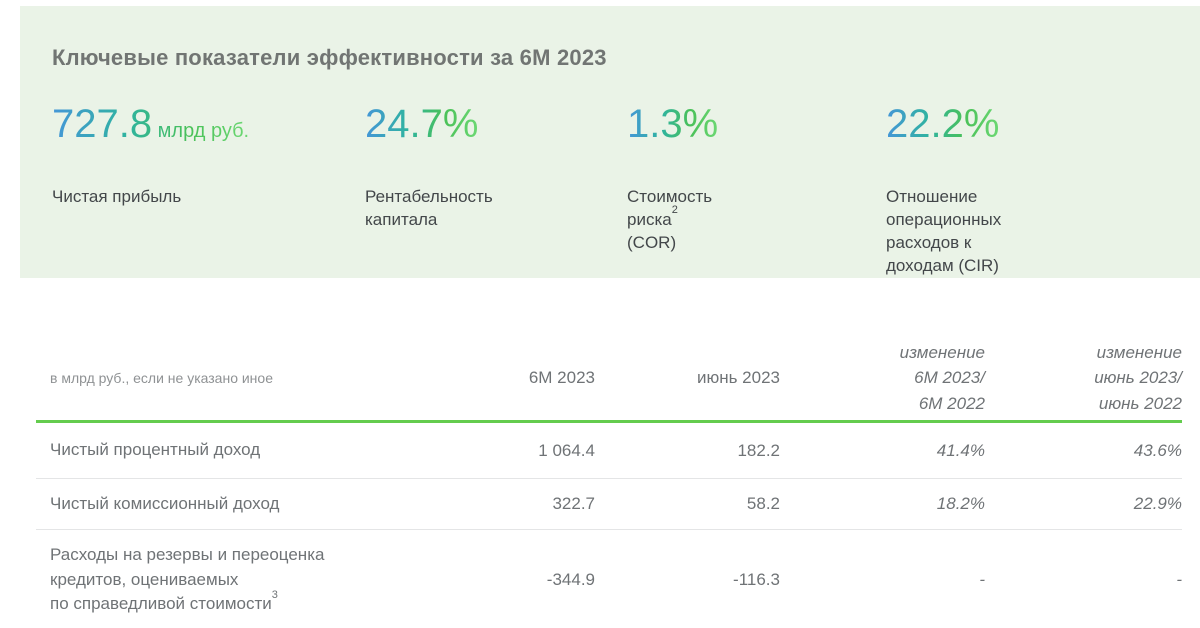 The width and height of the screenshot is (1200, 628). I want to click on cell-change-6m: 18.2%, so click(960, 503).